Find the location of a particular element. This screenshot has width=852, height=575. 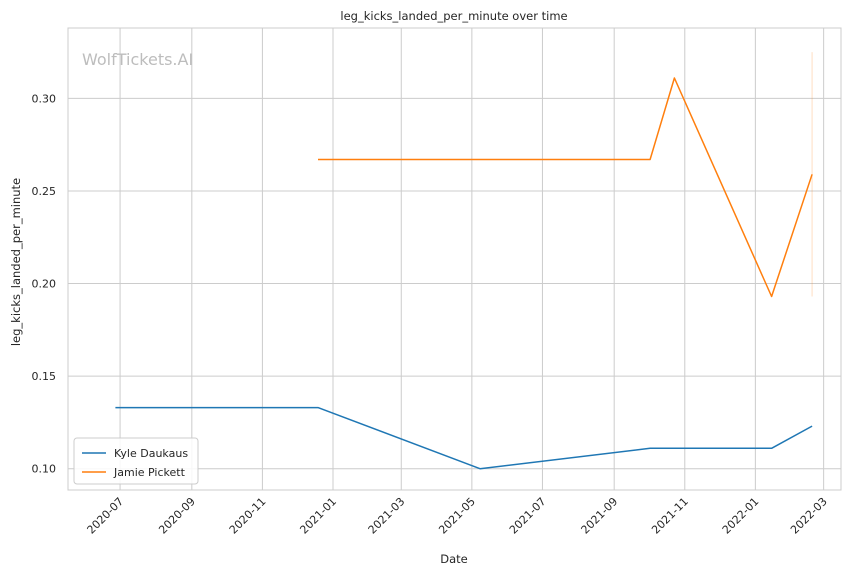

watermark: WolfTickets.AI is located at coordinates (137, 59).